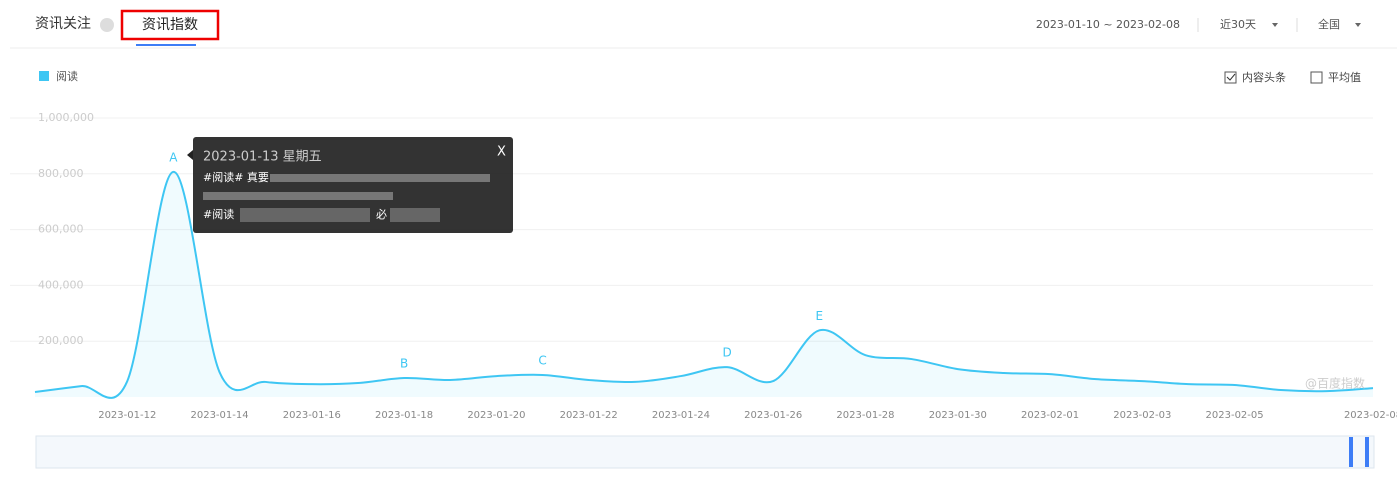 The height and width of the screenshot is (483, 1397). What do you see at coordinates (61, 340) in the screenshot?
I see `y-tick-label: 200,000` at bounding box center [61, 340].